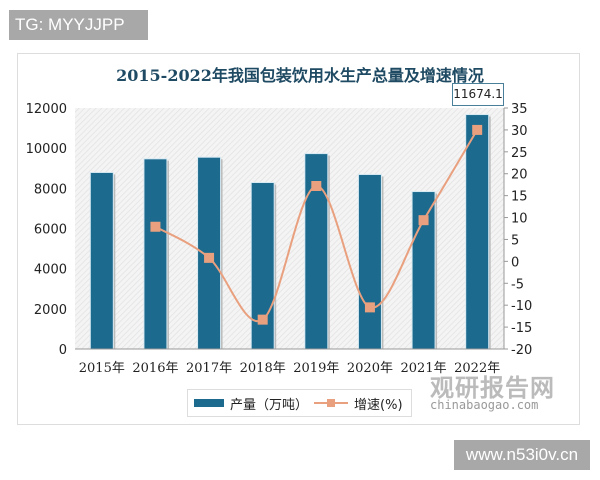 The width and height of the screenshot is (600, 480). Describe the element at coordinates (50, 230) in the screenshot. I see `left-tick-label: 6000` at that location.